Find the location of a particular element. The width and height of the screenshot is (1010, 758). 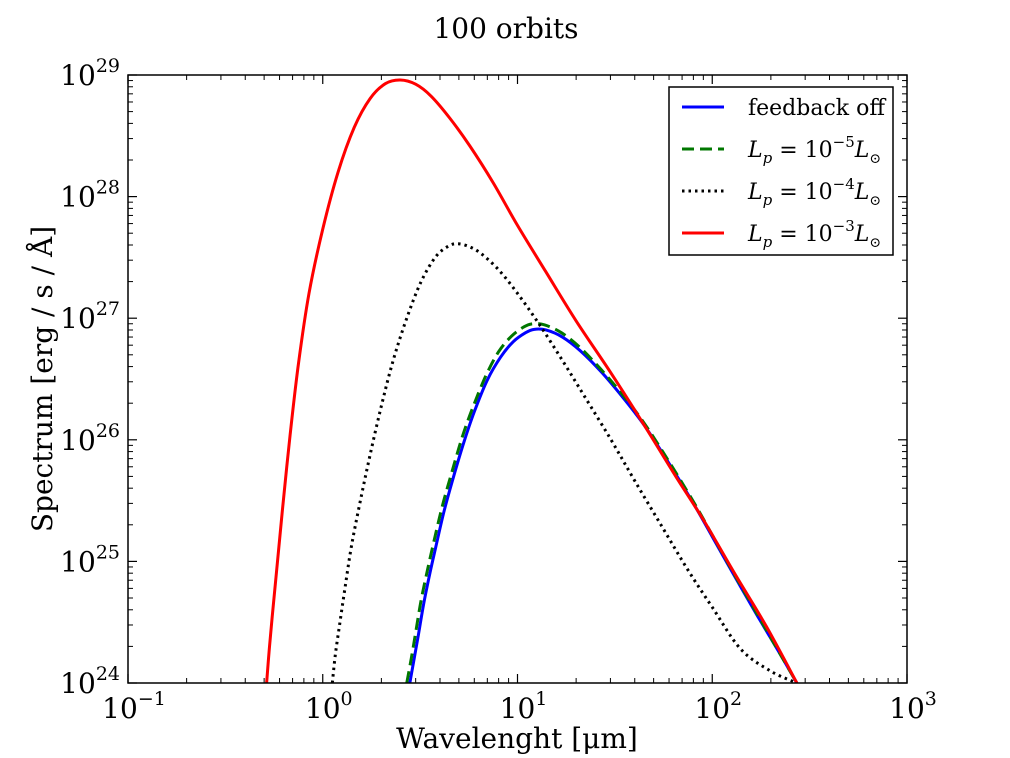

x-tick-label-4: 10³ is located at coordinates (913, 706).